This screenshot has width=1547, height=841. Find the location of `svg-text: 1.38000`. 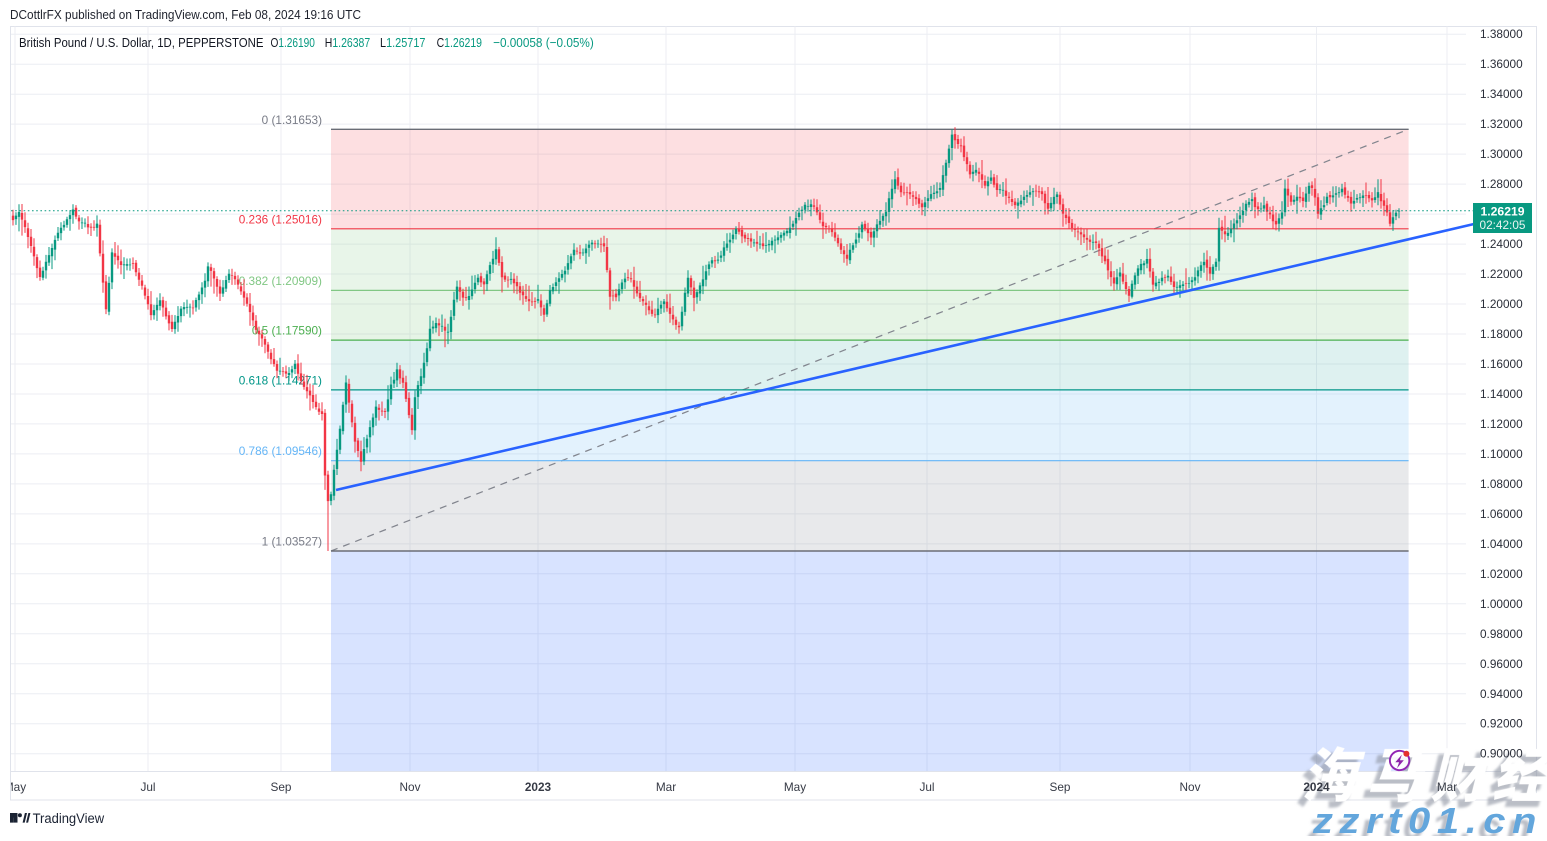

svg-text: 1.38000 is located at coordinates (1501, 34).